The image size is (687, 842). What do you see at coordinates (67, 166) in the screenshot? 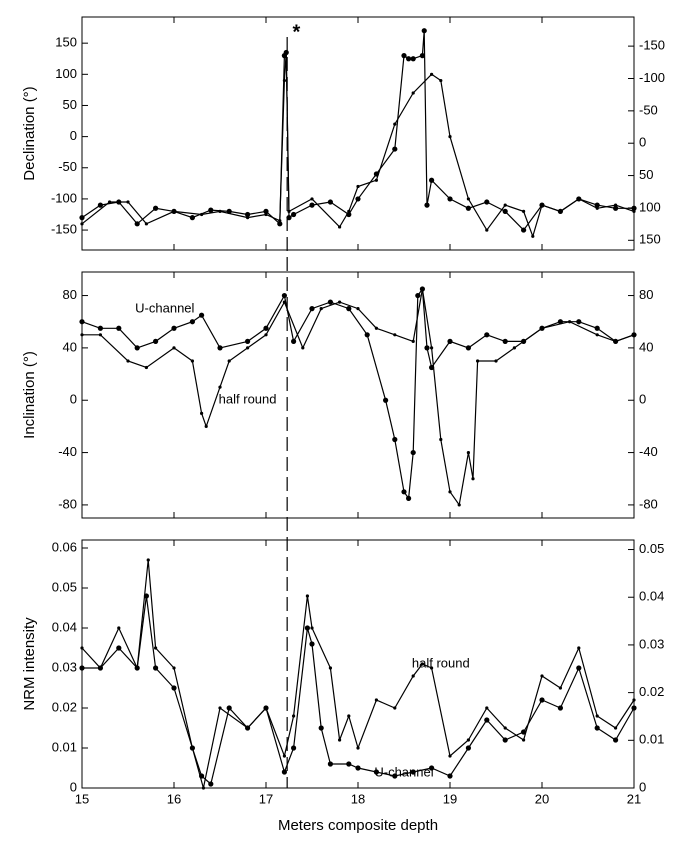
I see `y-tick-label: -50` at bounding box center [67, 166].